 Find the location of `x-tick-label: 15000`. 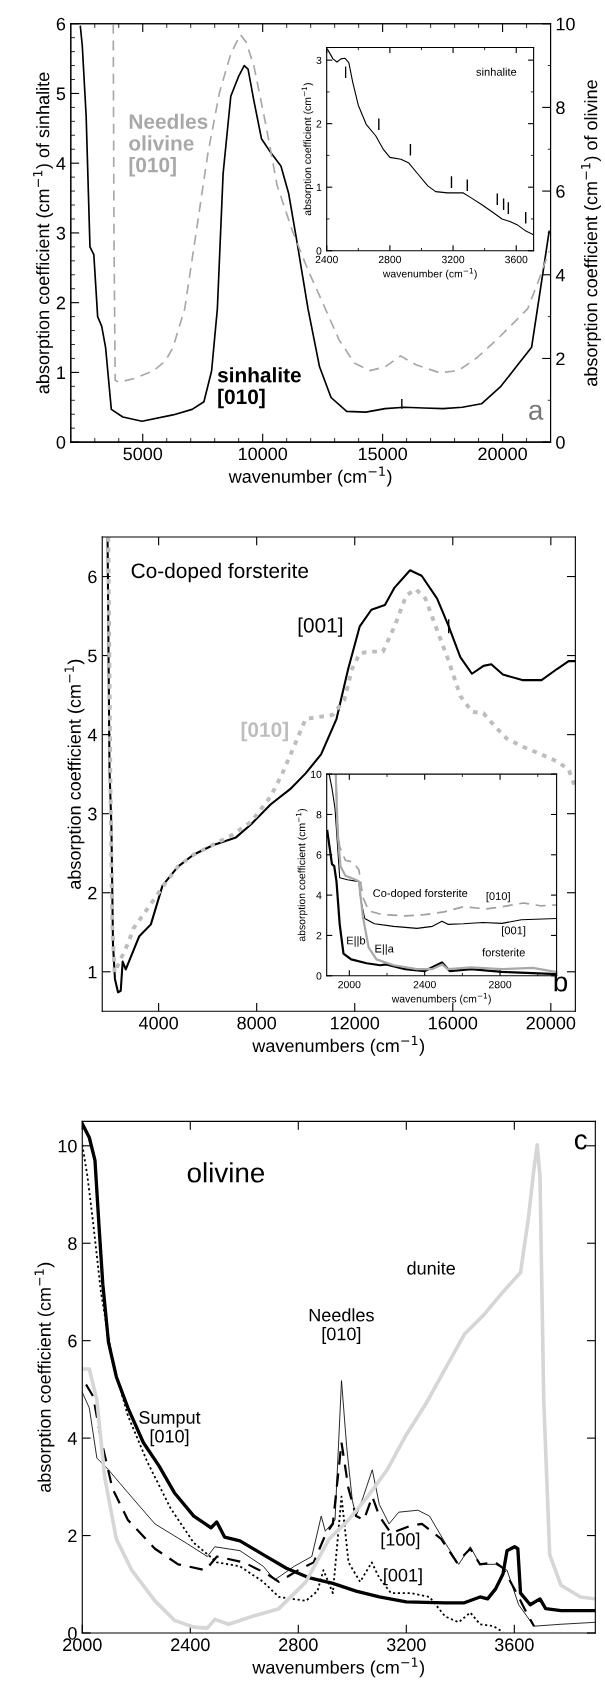

x-tick-label: 15000 is located at coordinates (383, 454).